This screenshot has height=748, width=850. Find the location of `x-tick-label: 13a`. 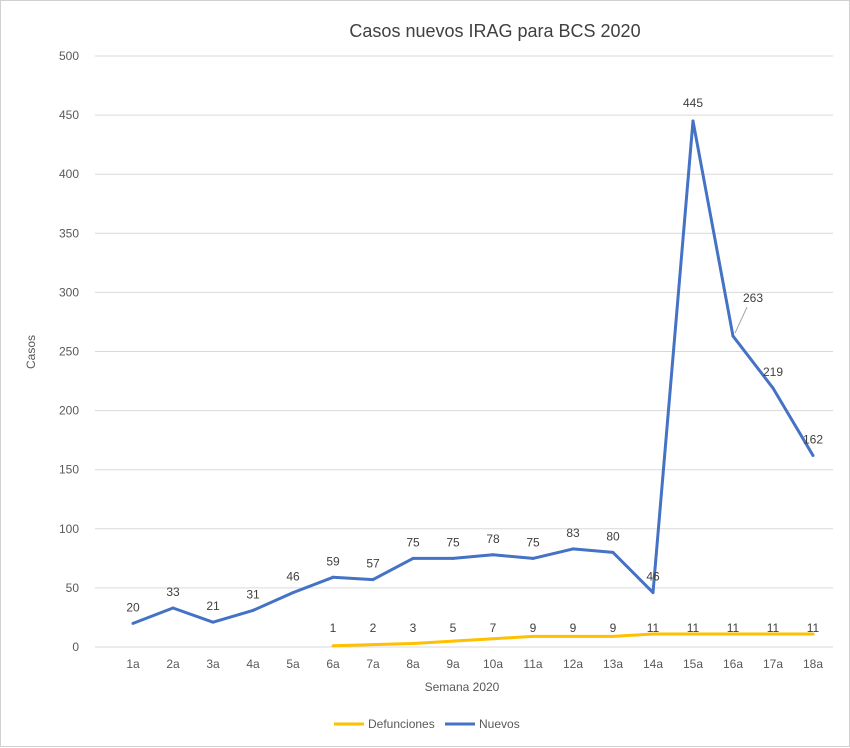

x-tick-label: 13a is located at coordinates (613, 664).